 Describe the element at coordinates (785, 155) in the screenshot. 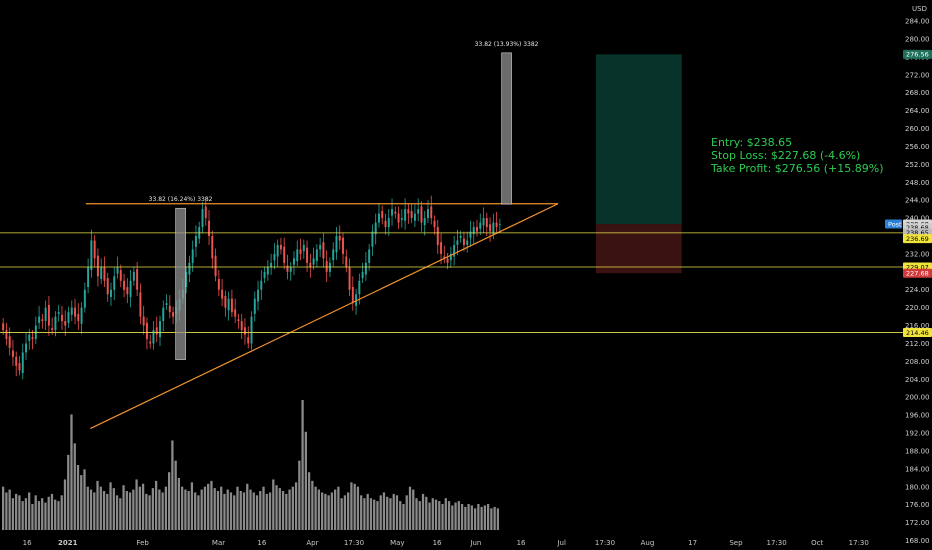

I see `stop-loss-text: Stop Loss: $227.68 (-4.6%)` at that location.